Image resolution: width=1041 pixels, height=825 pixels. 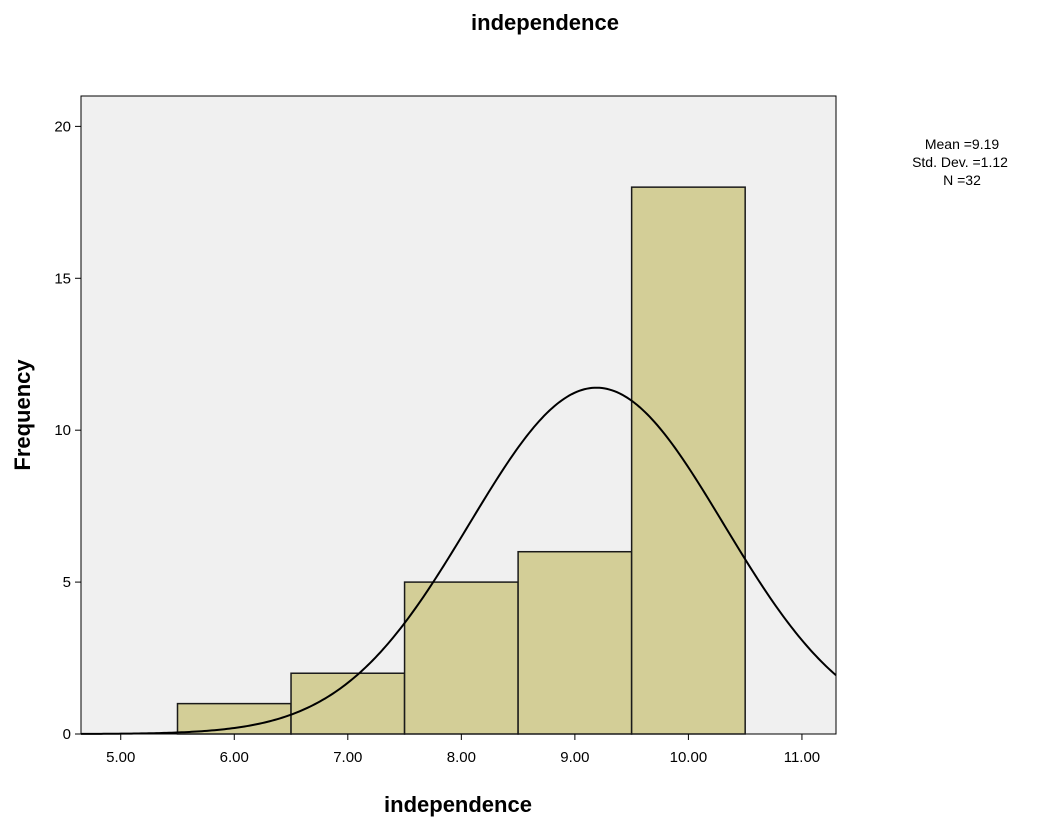 I want to click on y-tick-label: 10, so click(x=62, y=430).